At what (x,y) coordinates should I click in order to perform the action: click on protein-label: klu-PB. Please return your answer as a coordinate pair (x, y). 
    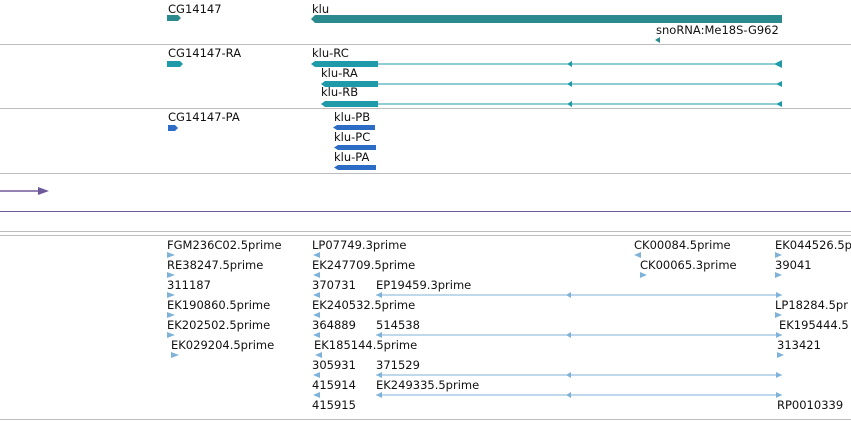
    Looking at the image, I should click on (352, 117).